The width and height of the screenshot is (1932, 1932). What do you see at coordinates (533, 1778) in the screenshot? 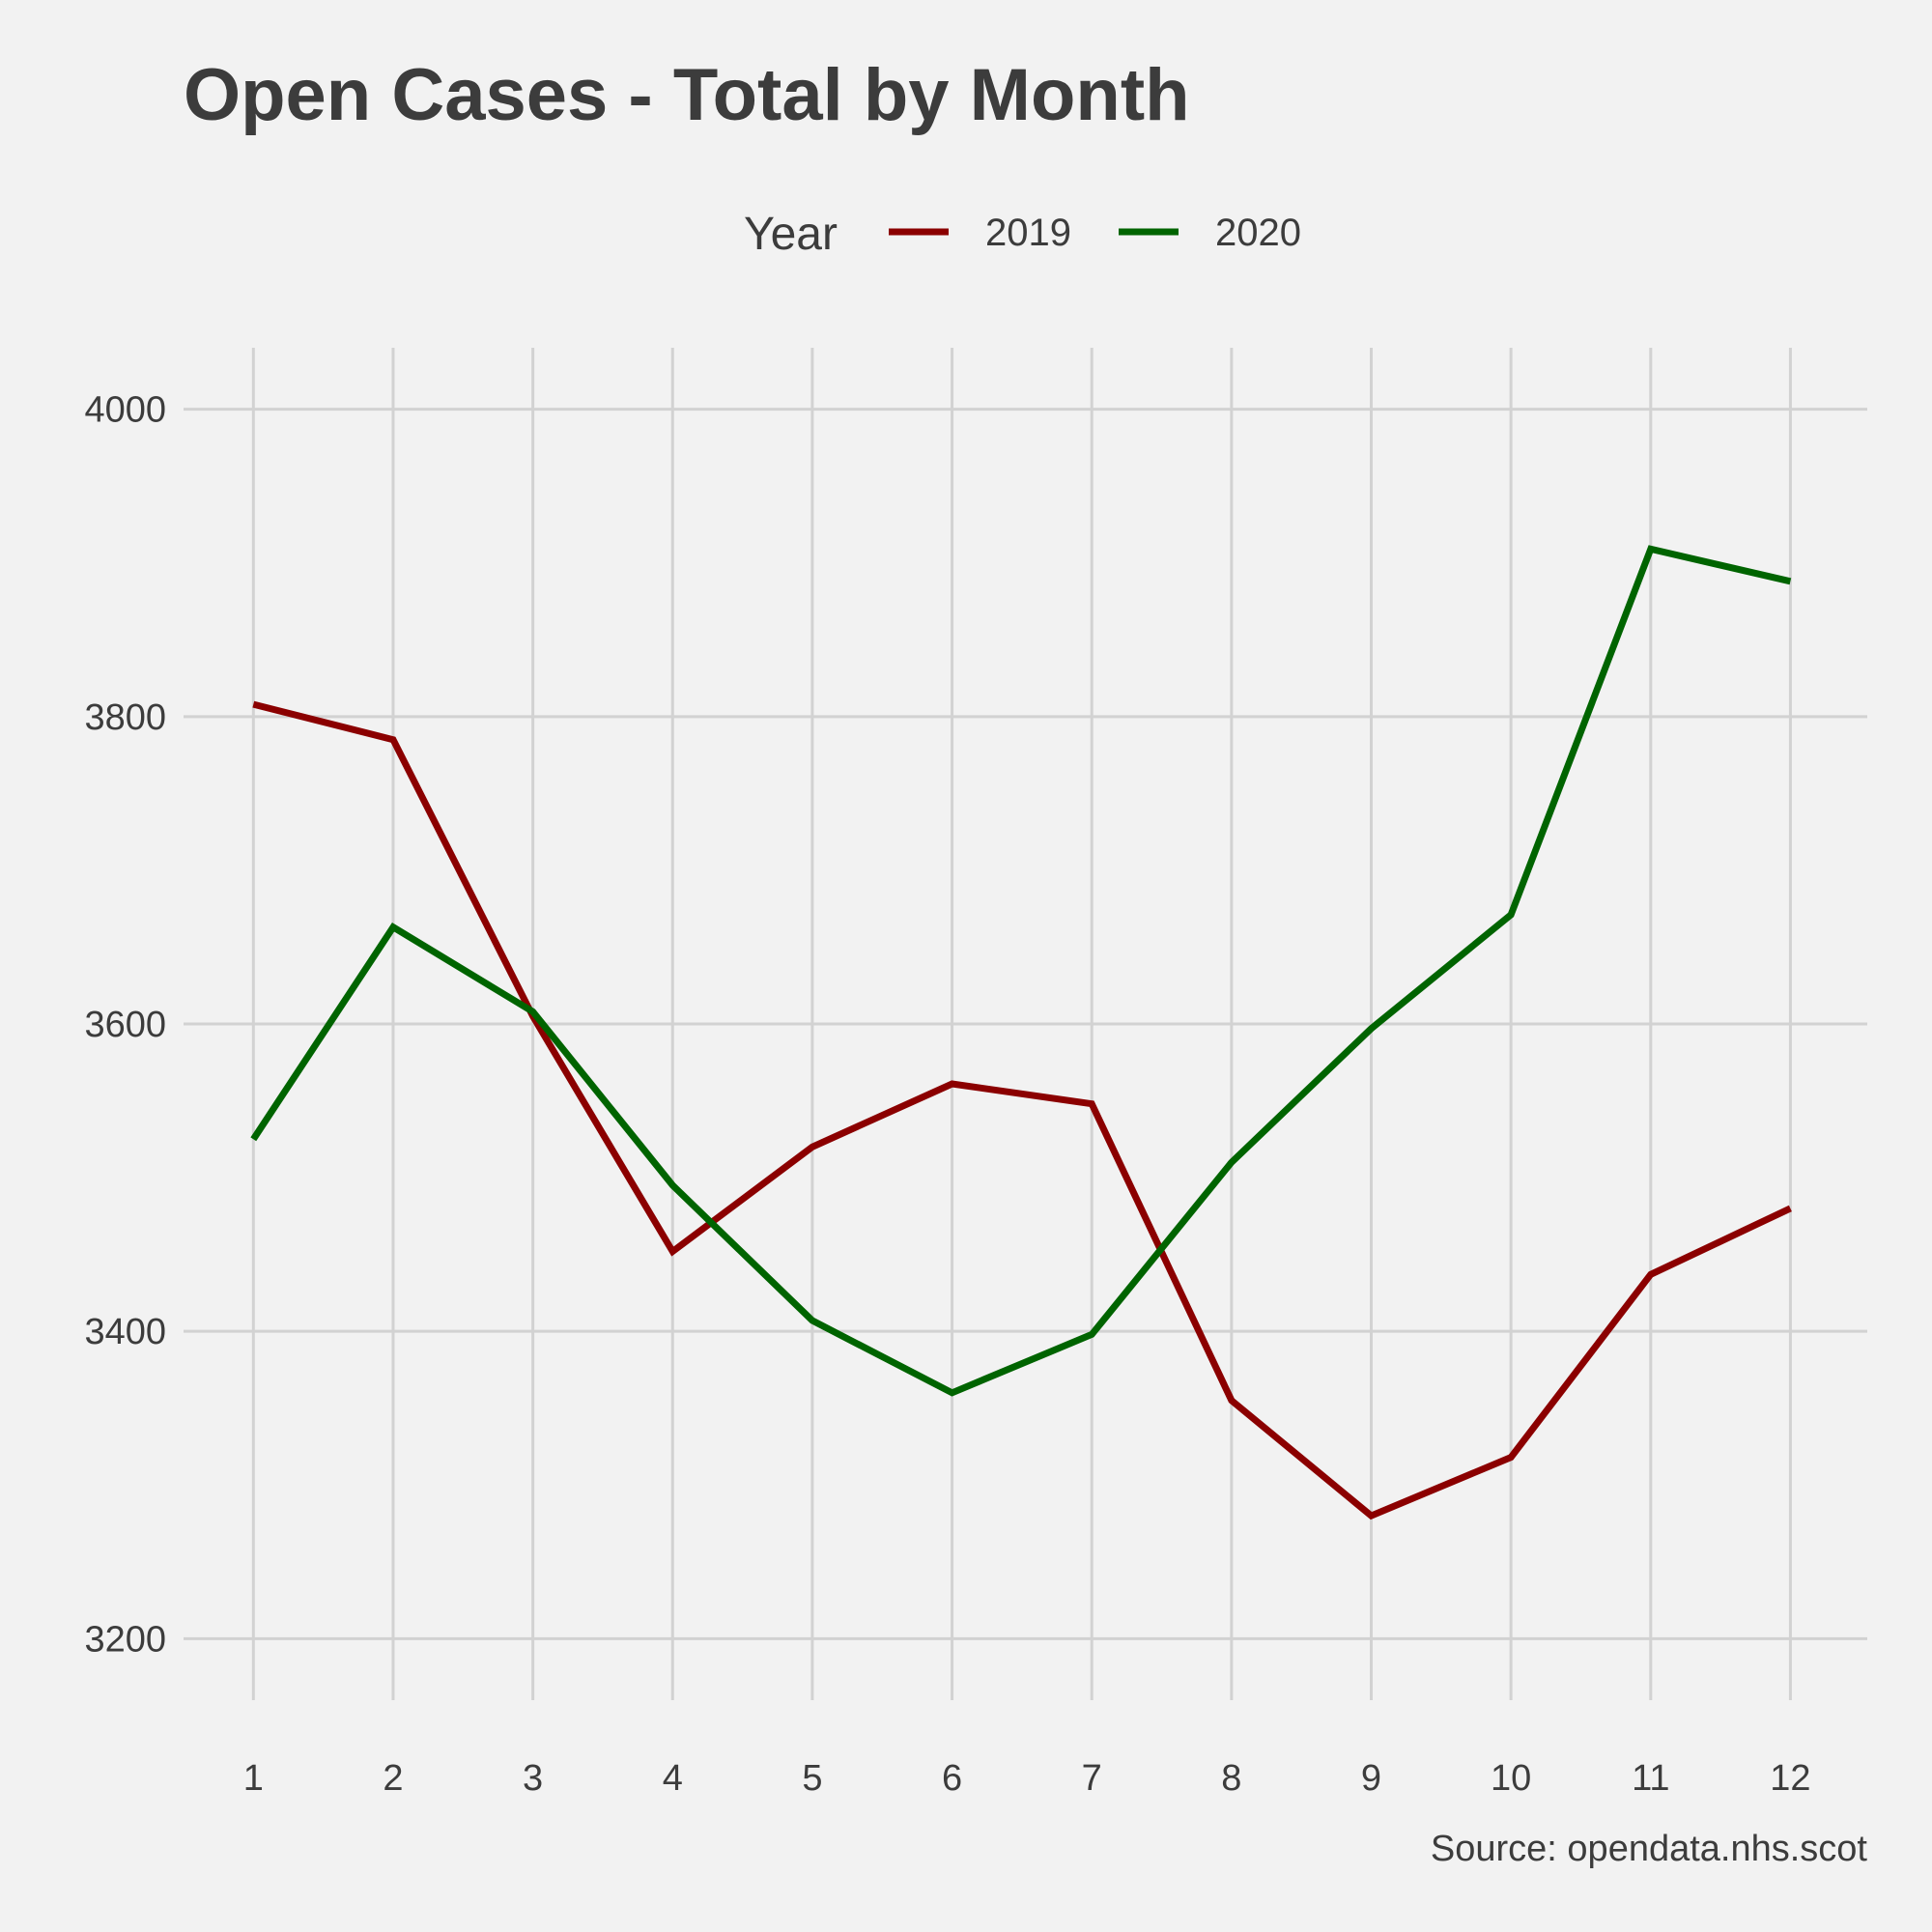
I see `x-tick-label: 3` at bounding box center [533, 1778].